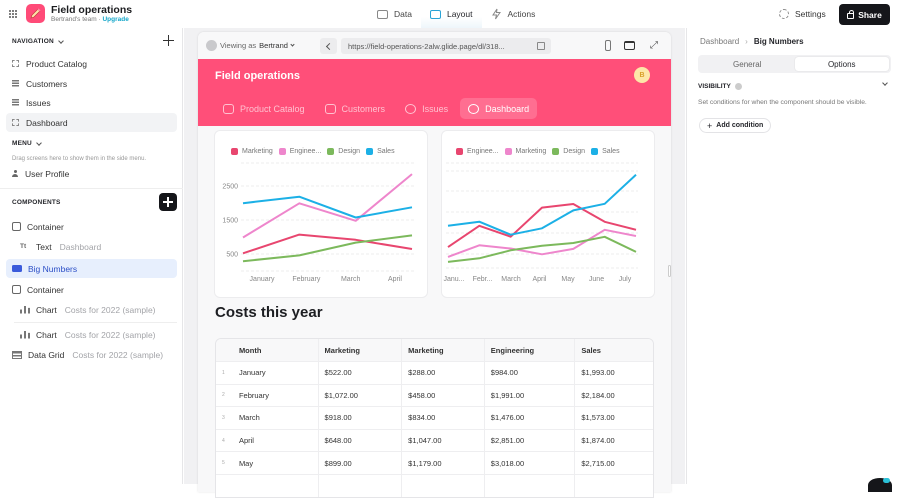 The image size is (900, 498). Describe the element at coordinates (426, 108) in the screenshot. I see `app-tab-issues: Issues` at that location.